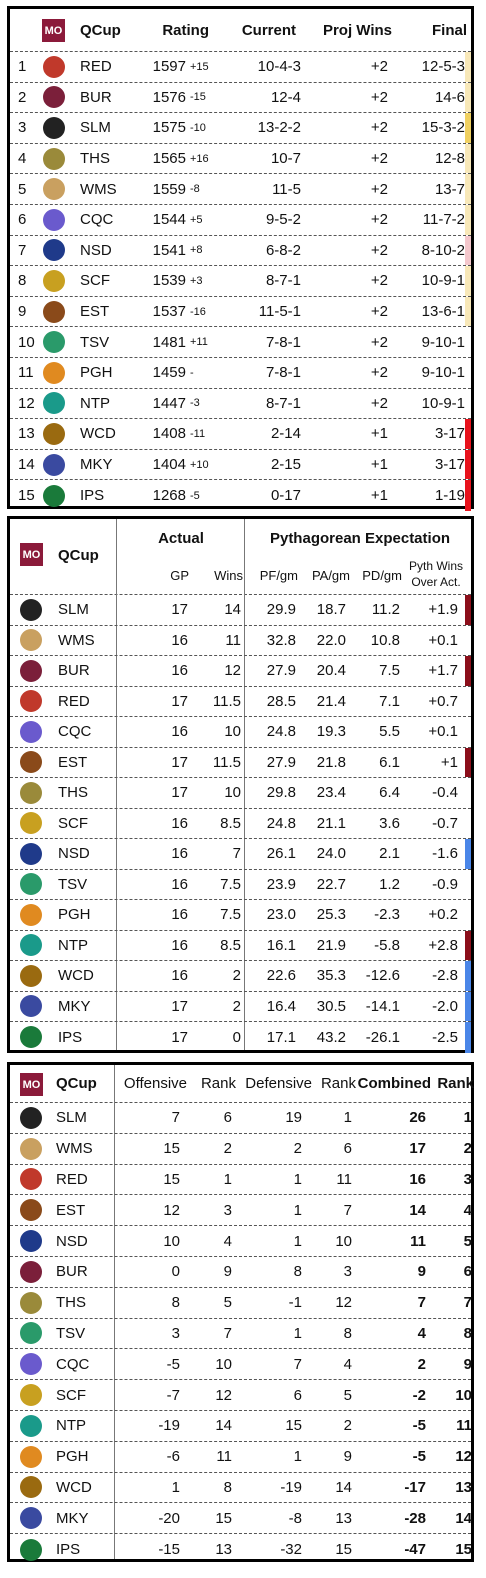 This screenshot has height=1578, width=486. I want to click on column-divider, so click(116, 784).